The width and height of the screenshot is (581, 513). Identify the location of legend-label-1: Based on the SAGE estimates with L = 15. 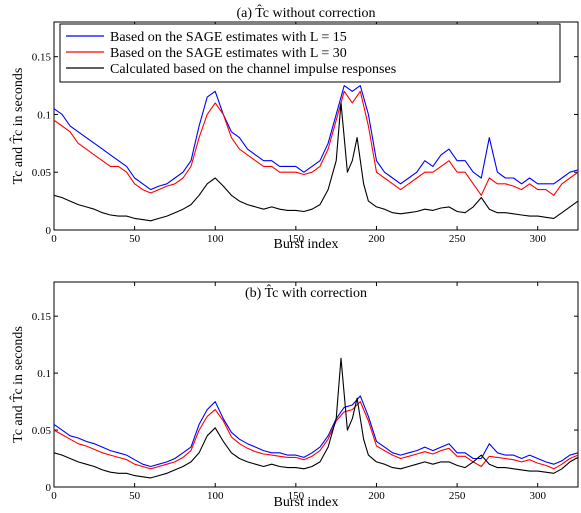
(228, 37).